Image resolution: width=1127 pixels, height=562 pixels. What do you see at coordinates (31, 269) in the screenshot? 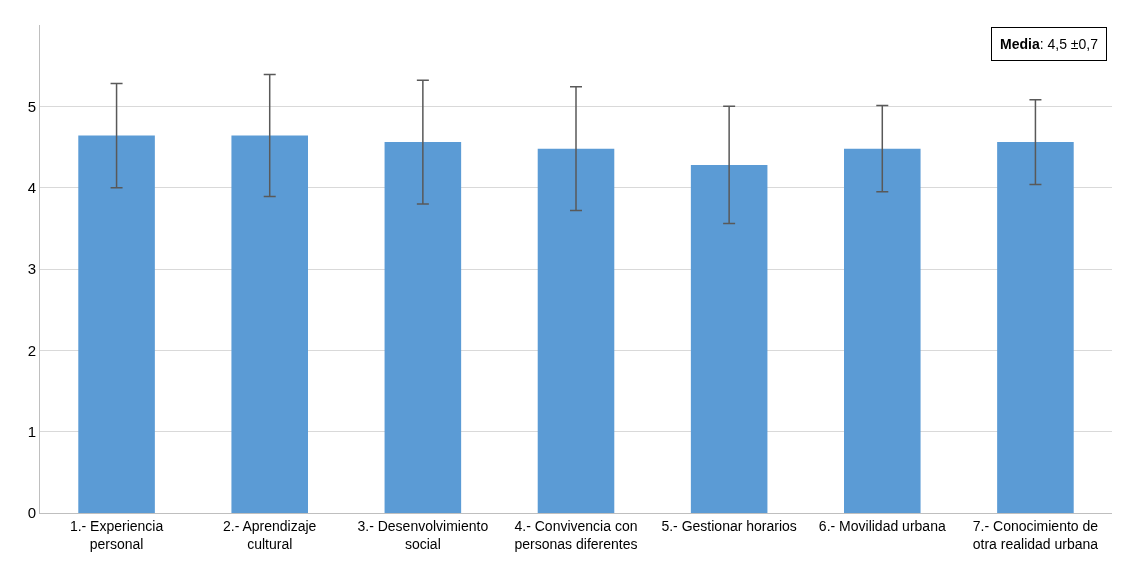
I see `y-tick-label: 3` at bounding box center [31, 269].